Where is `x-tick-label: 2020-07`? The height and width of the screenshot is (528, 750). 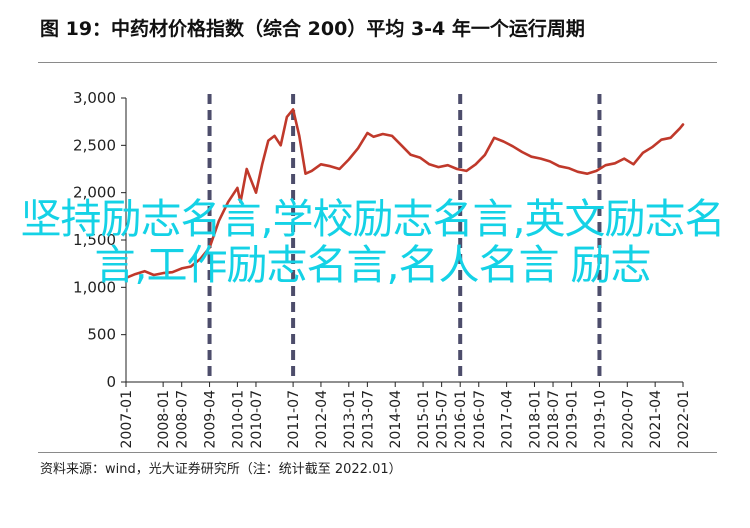 x-tick-label: 2020-07 is located at coordinates (628, 419).